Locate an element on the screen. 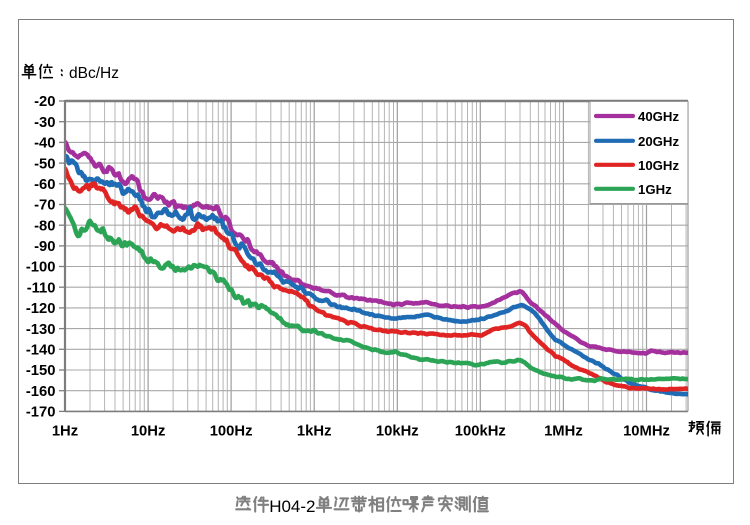 The width and height of the screenshot is (750, 525). svg-text: -20 is located at coordinates (44, 102).